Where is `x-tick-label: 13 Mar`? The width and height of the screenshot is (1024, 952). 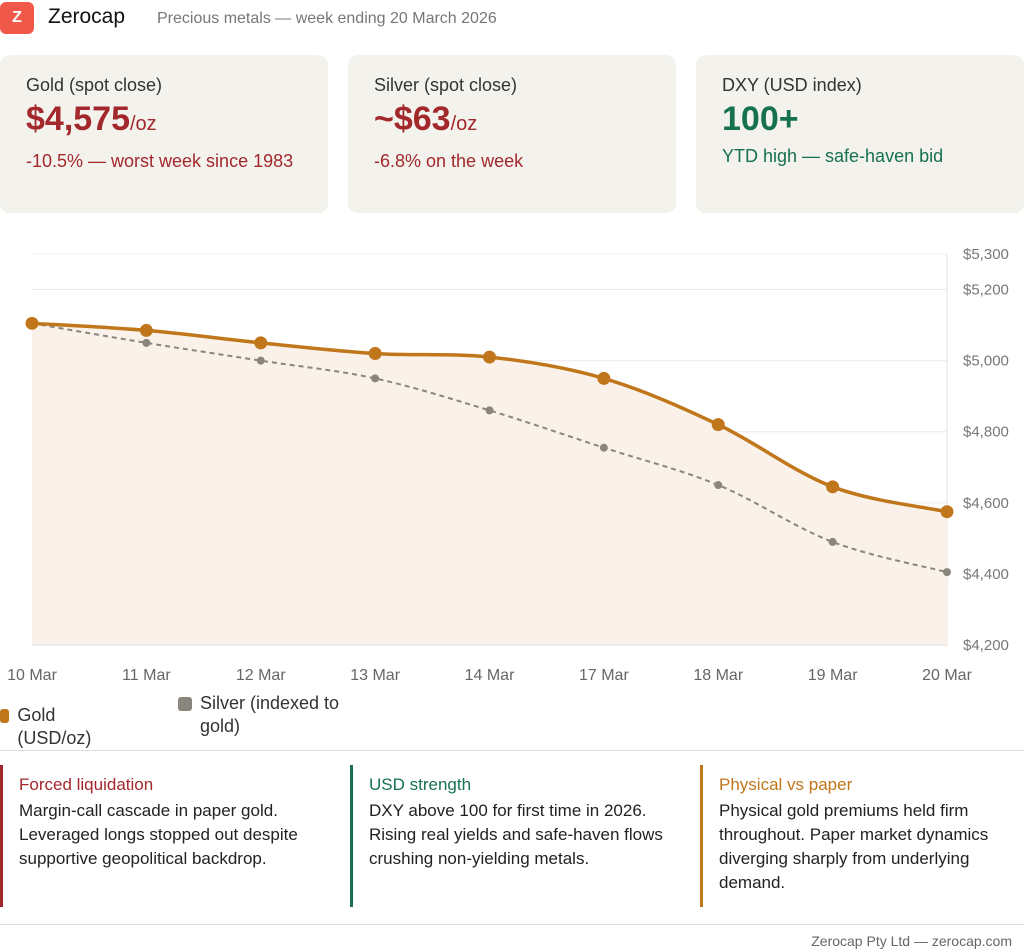
x-tick-label: 13 Mar is located at coordinates (375, 675).